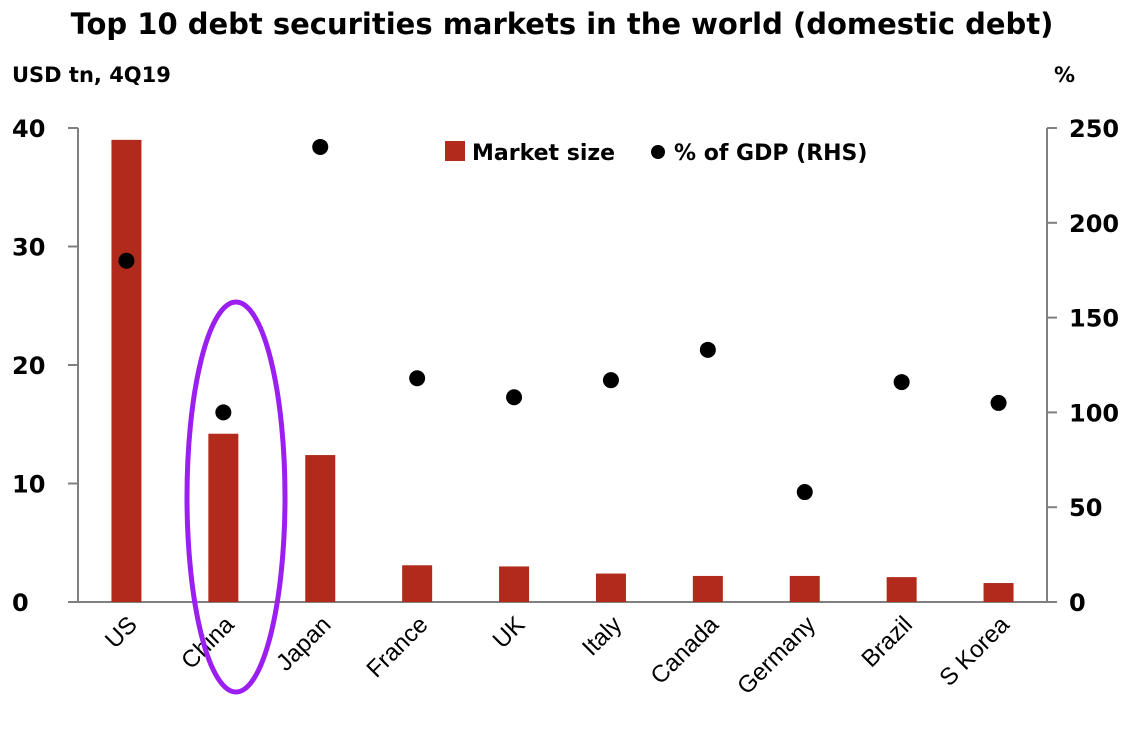 The height and width of the screenshot is (742, 1145). Describe the element at coordinates (28, 366) in the screenshot. I see `left-tick-label: 20` at that location.